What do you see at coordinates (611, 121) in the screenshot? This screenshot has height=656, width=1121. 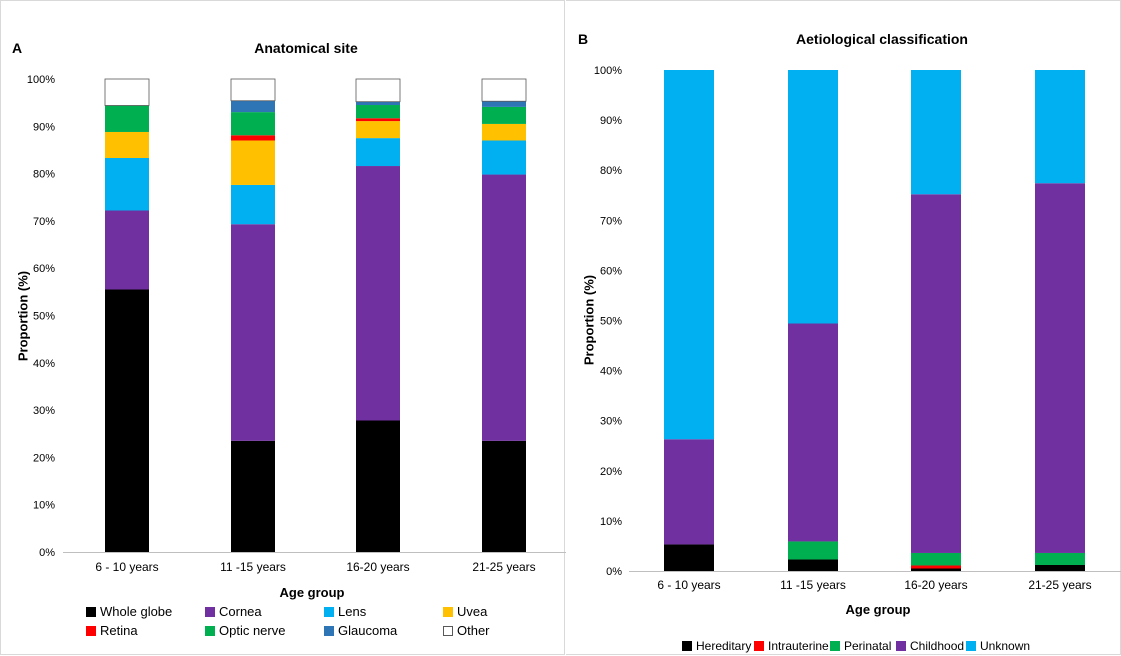 I see `y-tick-label: 90%` at bounding box center [611, 121].